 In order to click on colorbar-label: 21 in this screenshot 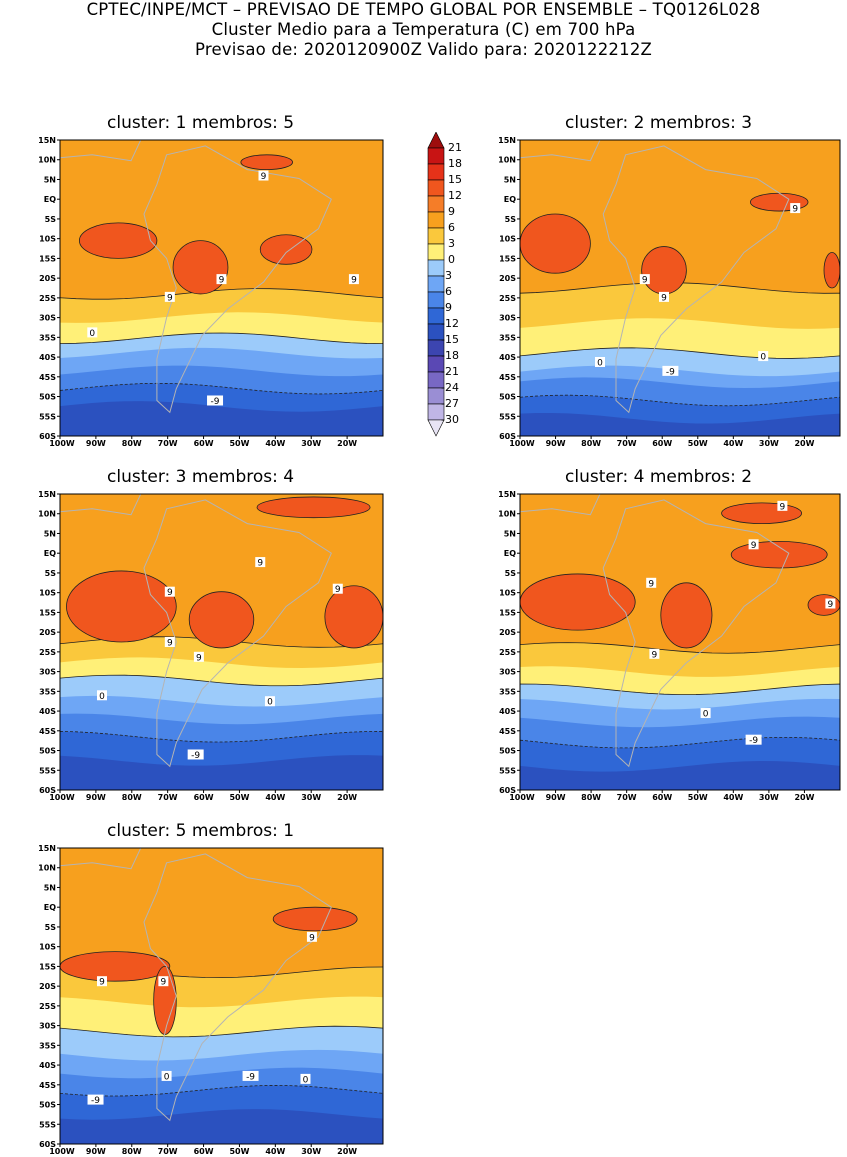, I will do `click(455, 147)`.